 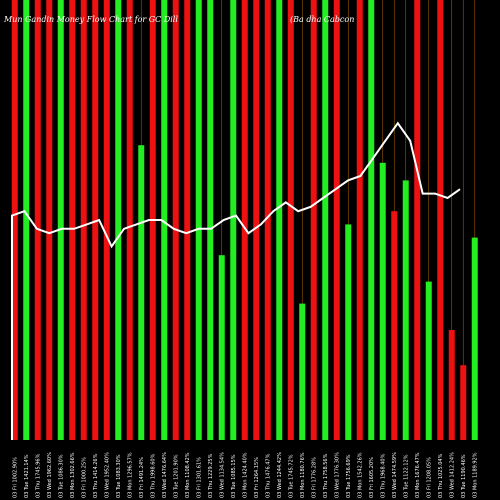 What do you see at coordinates (303, 475) in the screenshot?
I see `x-tick-label: 03 Mon 1180.76%` at bounding box center [303, 475].